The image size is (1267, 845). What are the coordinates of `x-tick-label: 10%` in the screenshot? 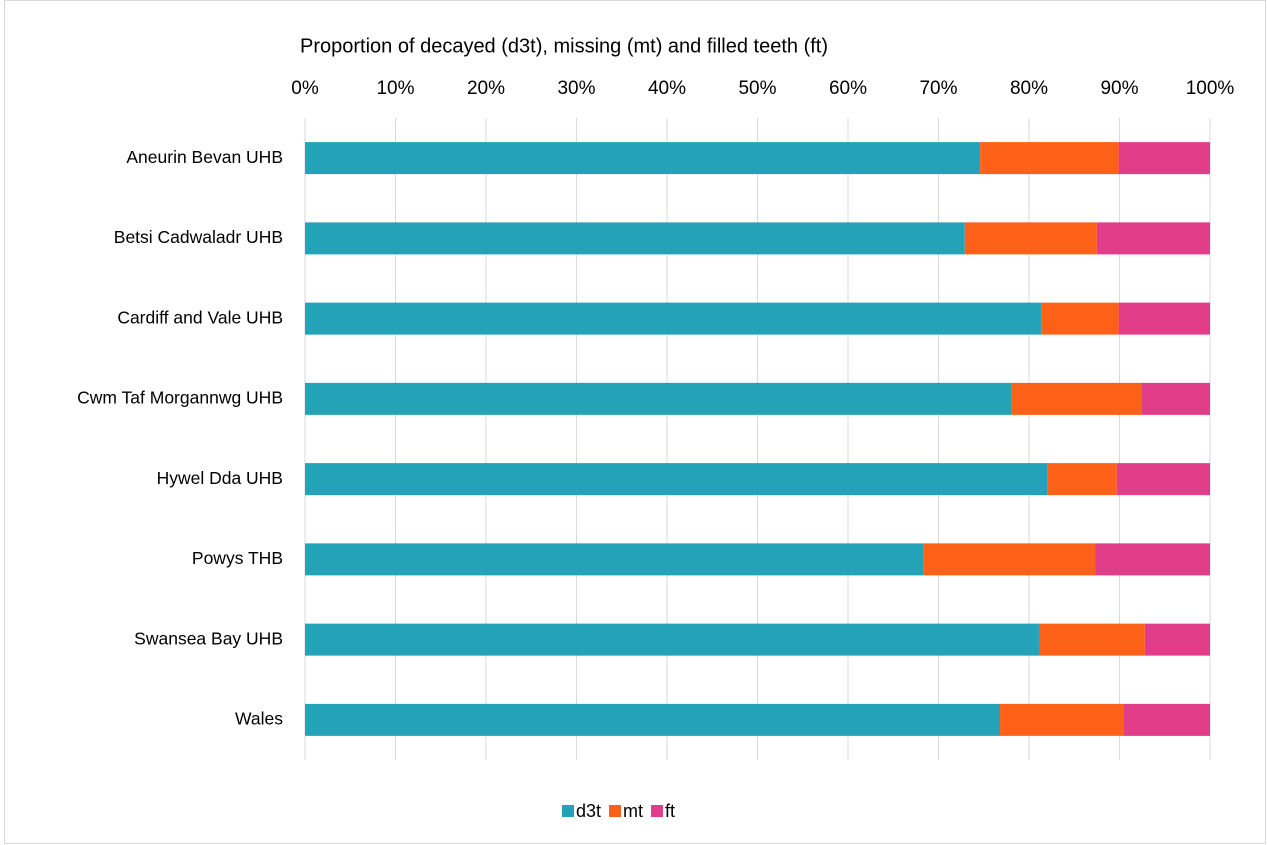 It's located at (395, 88).